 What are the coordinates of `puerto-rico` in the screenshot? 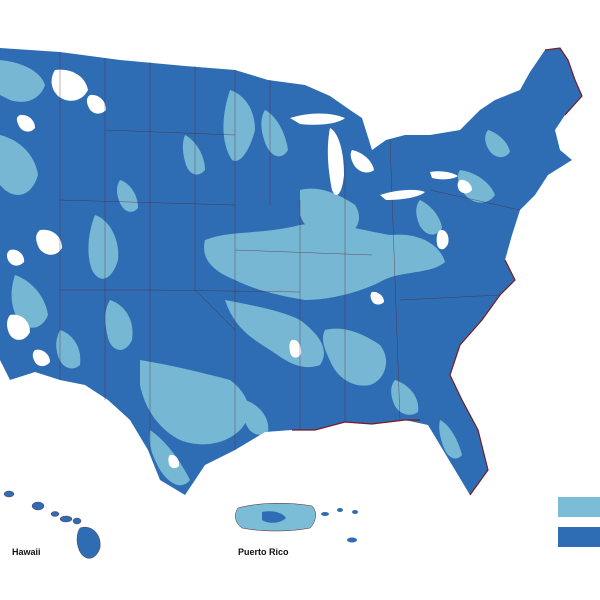 It's located at (296, 522).